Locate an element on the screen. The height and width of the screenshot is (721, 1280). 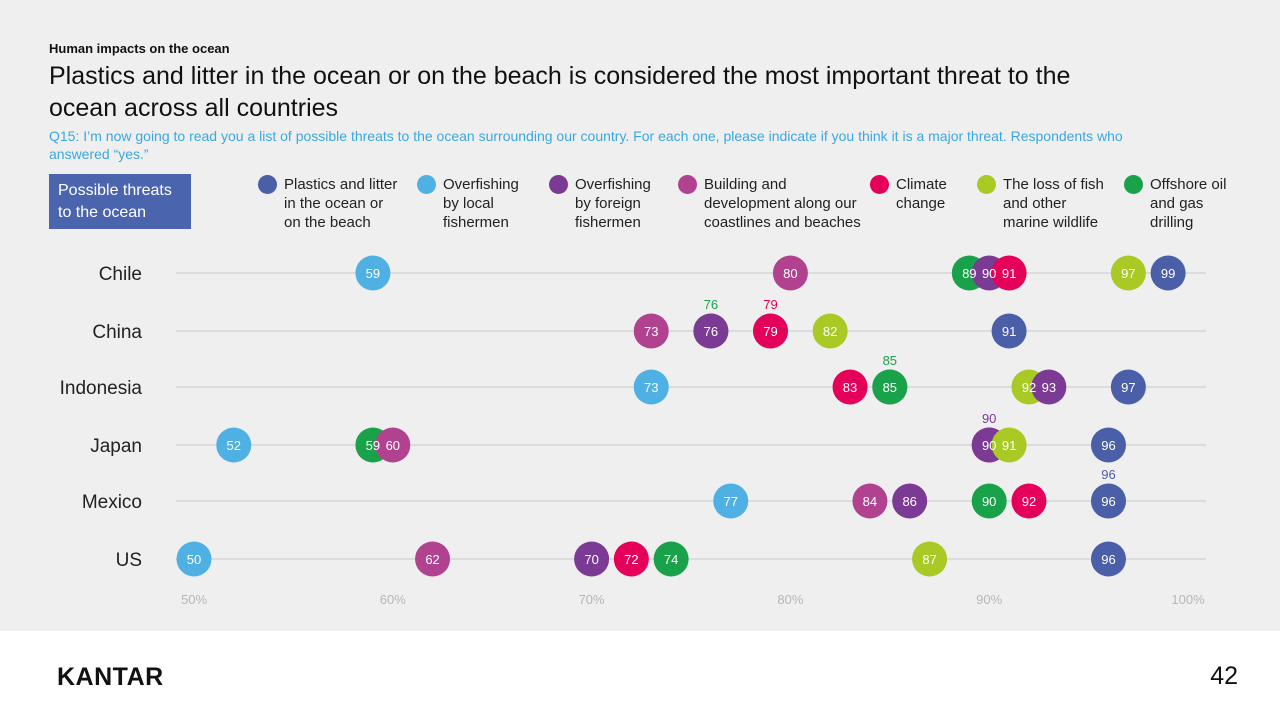
data-label: 99 is located at coordinates (1168, 273).